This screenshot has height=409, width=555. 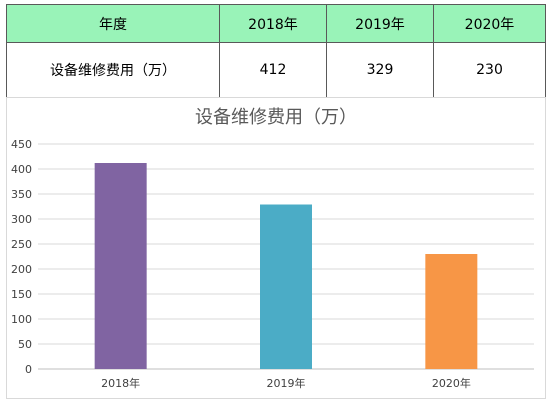 What do you see at coordinates (21, 244) in the screenshot?
I see `y-tick-label: 250` at bounding box center [21, 244].